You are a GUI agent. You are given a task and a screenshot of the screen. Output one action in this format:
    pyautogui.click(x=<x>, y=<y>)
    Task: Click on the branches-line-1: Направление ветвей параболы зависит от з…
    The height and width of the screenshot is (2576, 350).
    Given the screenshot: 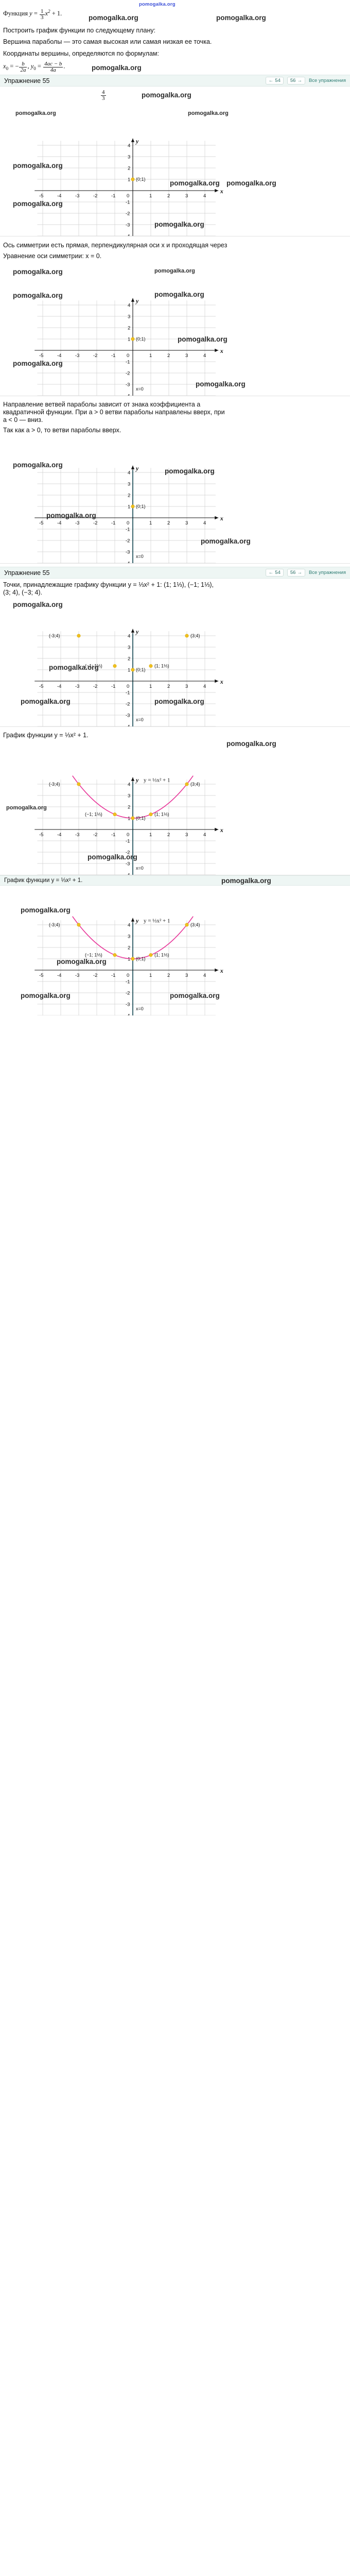 What is the action you would take?
    pyautogui.click(x=102, y=405)
    